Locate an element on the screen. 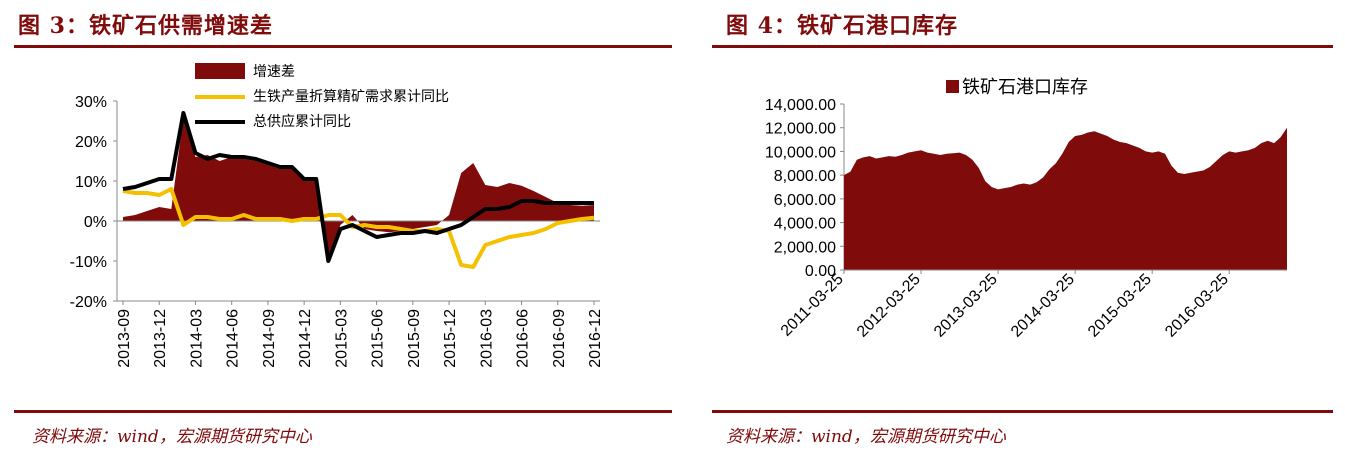  x-tick-label: 2014-12 is located at coordinates (305, 338).